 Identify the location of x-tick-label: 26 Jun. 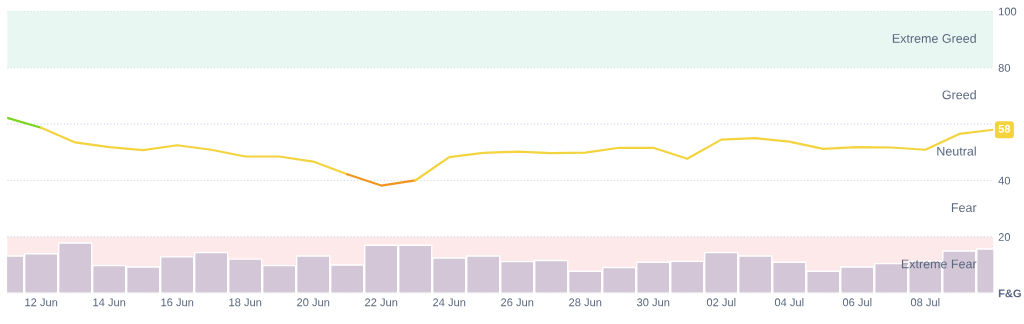
(517, 302).